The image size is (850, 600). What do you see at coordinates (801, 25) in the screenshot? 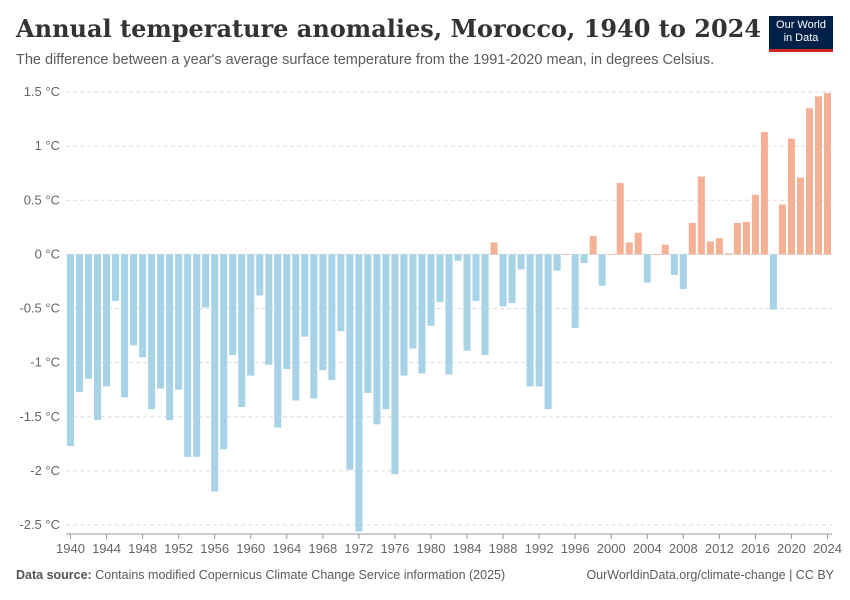
I see `logo-line-1: Our World` at bounding box center [801, 25].